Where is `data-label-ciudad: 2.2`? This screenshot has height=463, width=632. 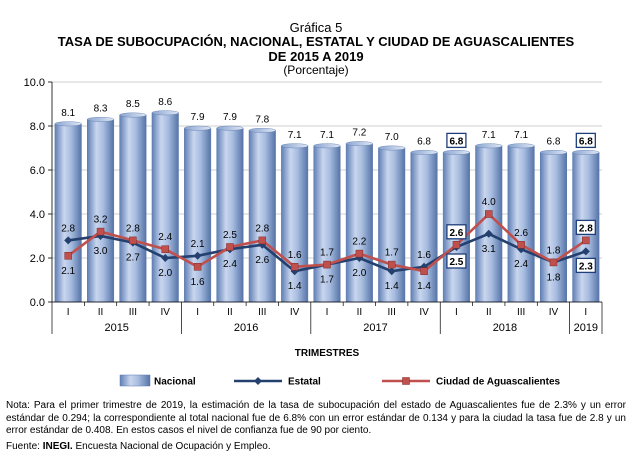 data-label-ciudad: 2.2 is located at coordinates (359, 242).